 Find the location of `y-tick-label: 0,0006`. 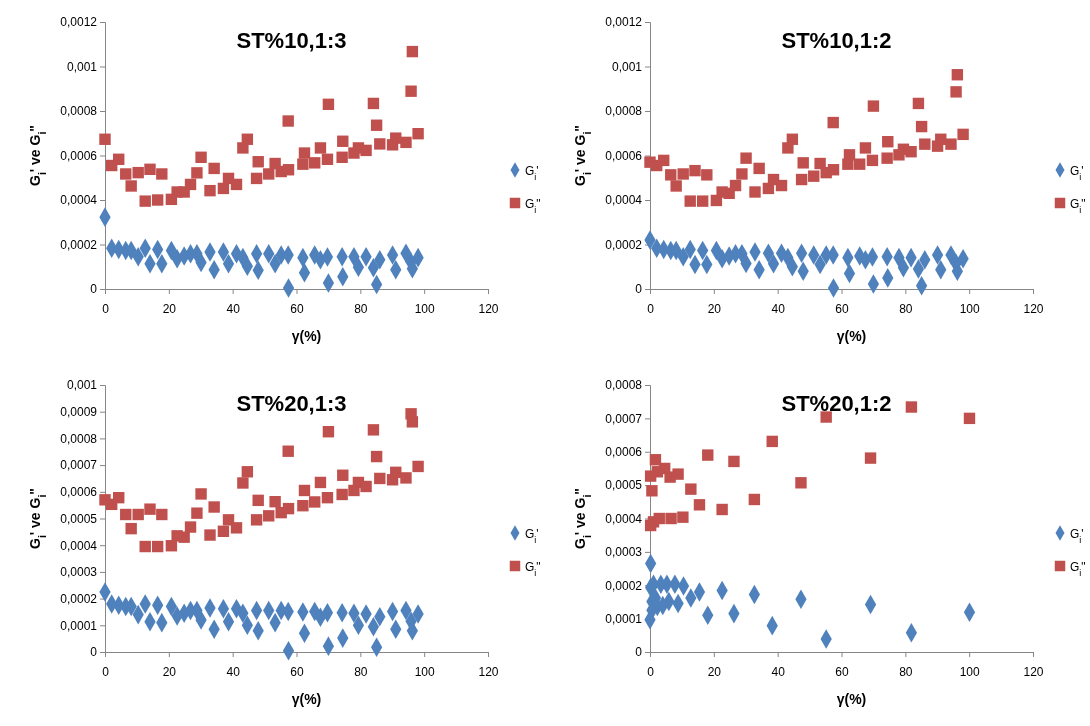

y-tick-label: 0,0006 is located at coordinates (79, 155).